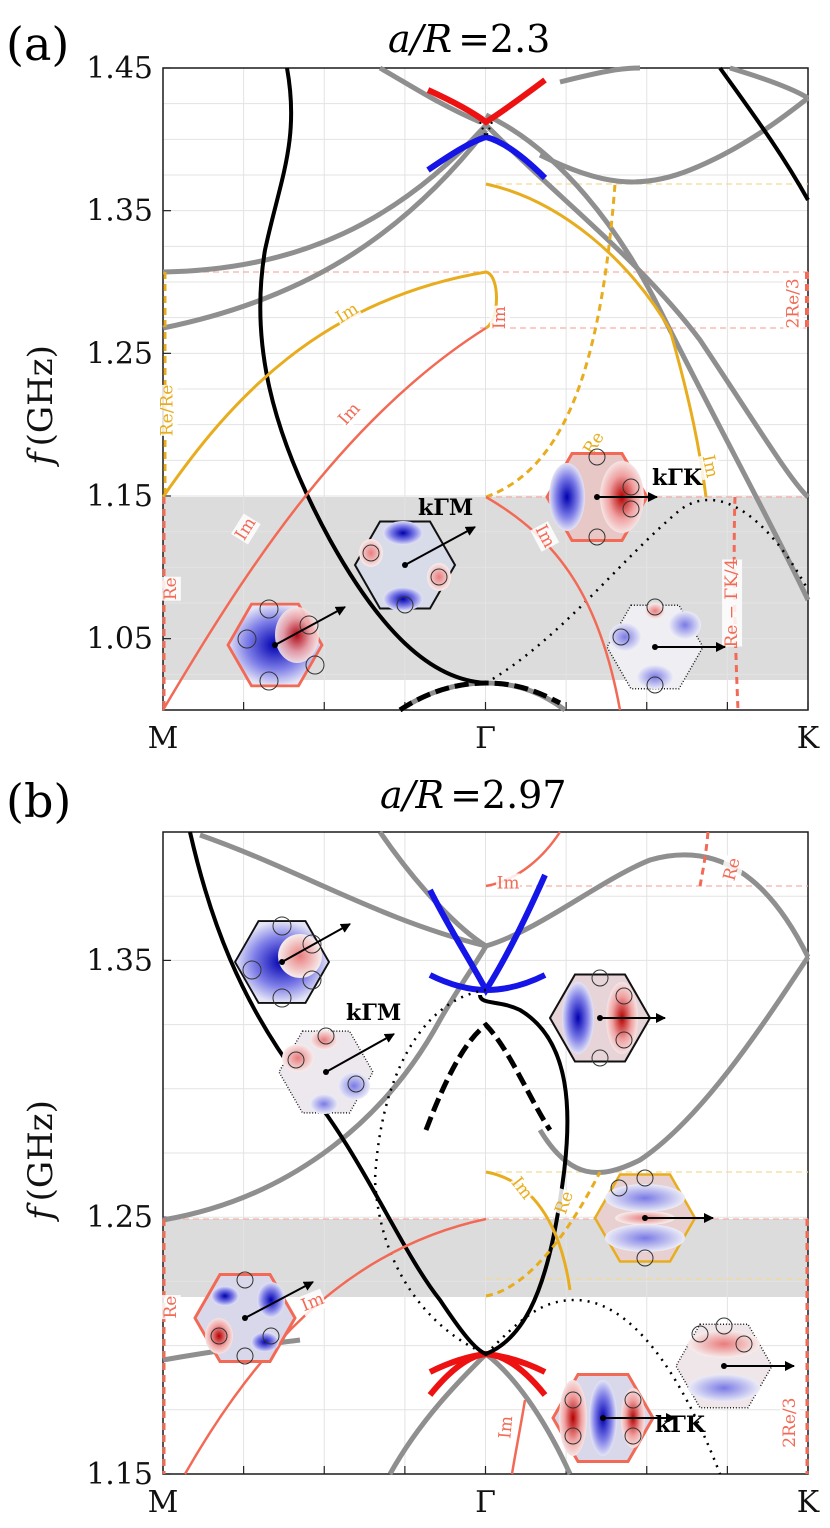 This screenshot has width=830, height=1528. I want to click on panel-b-title-var: a/R, so click(412, 795).